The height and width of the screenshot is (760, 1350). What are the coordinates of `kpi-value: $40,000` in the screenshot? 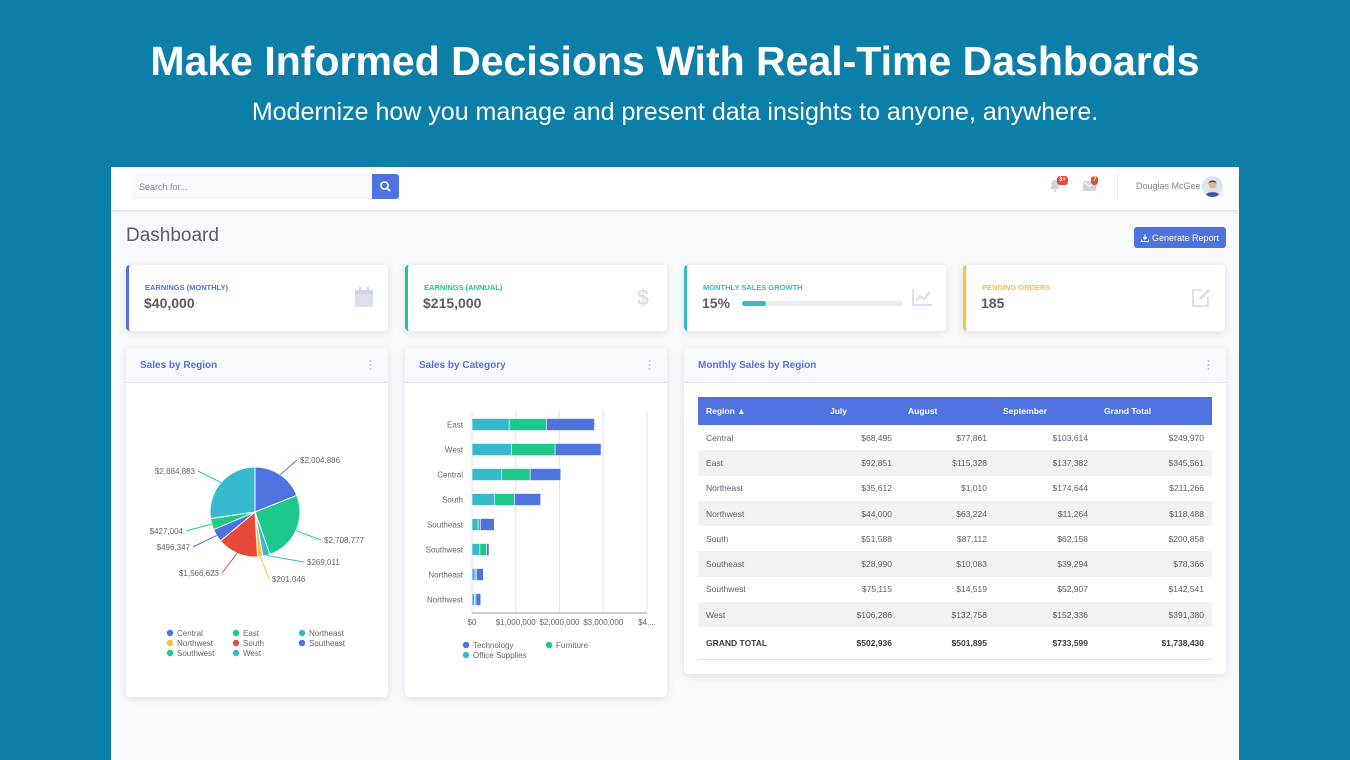 It's located at (169, 303).